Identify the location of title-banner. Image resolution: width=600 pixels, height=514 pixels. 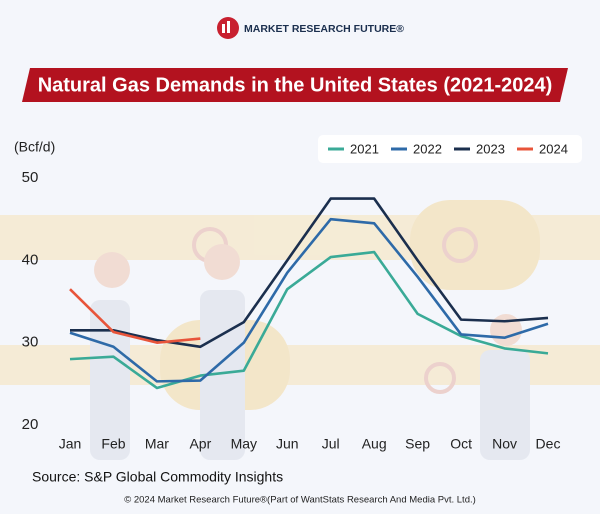
(295, 85).